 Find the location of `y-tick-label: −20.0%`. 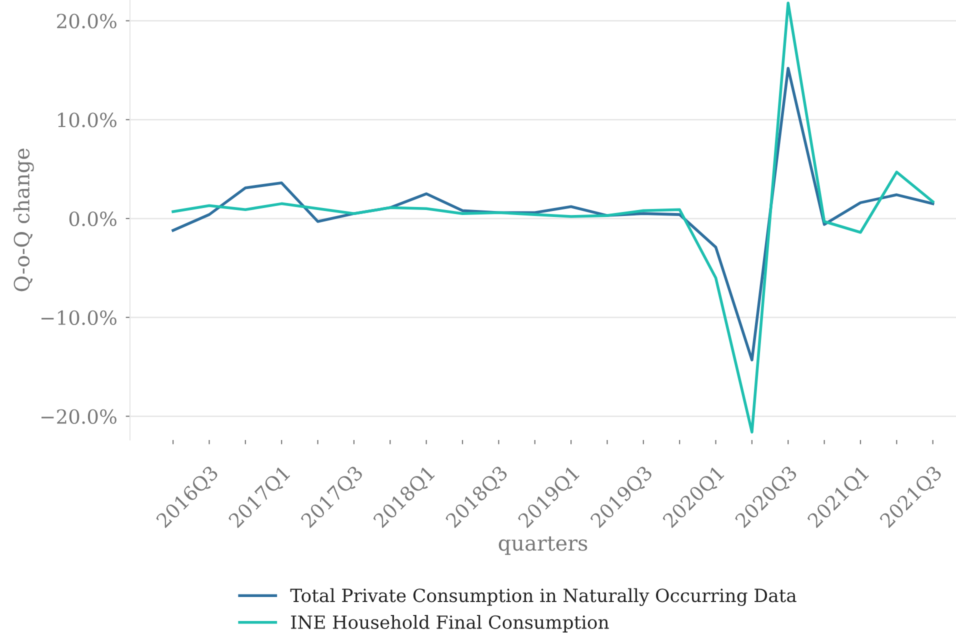

y-tick-label: −20.0% is located at coordinates (78, 416).